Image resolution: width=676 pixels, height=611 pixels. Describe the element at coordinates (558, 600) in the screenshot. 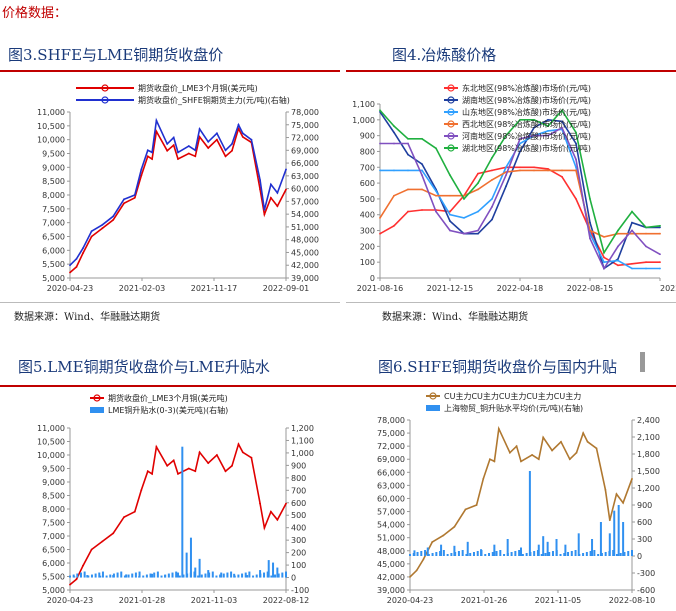

I see `x-tick-label: 2021-11-05` at that location.